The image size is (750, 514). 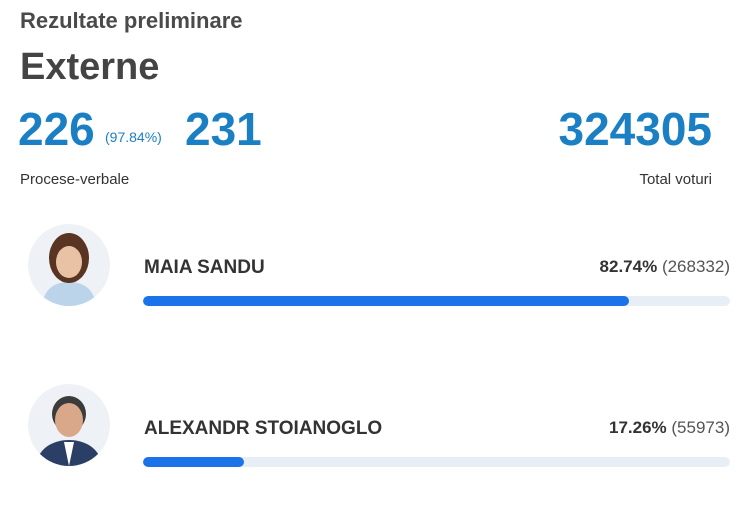 I want to click on reports-label: Procese-verbale, so click(x=75, y=179).